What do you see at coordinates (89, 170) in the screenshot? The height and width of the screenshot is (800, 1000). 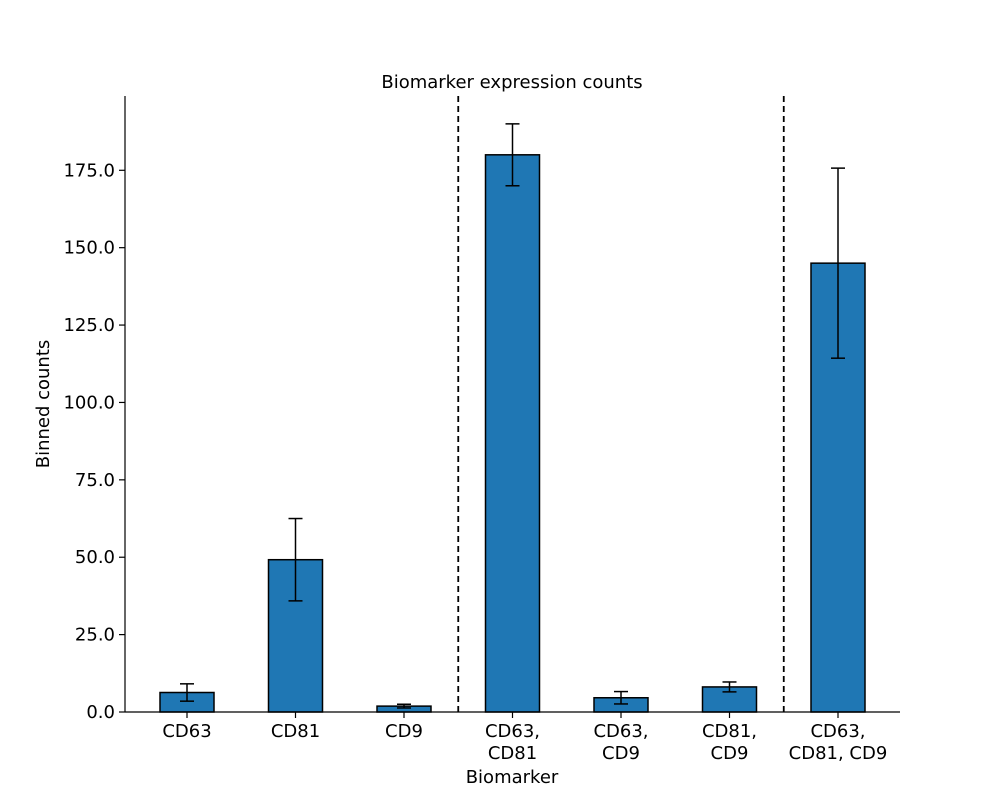 I see `y-tick-label-7: 175.0` at bounding box center [89, 170].